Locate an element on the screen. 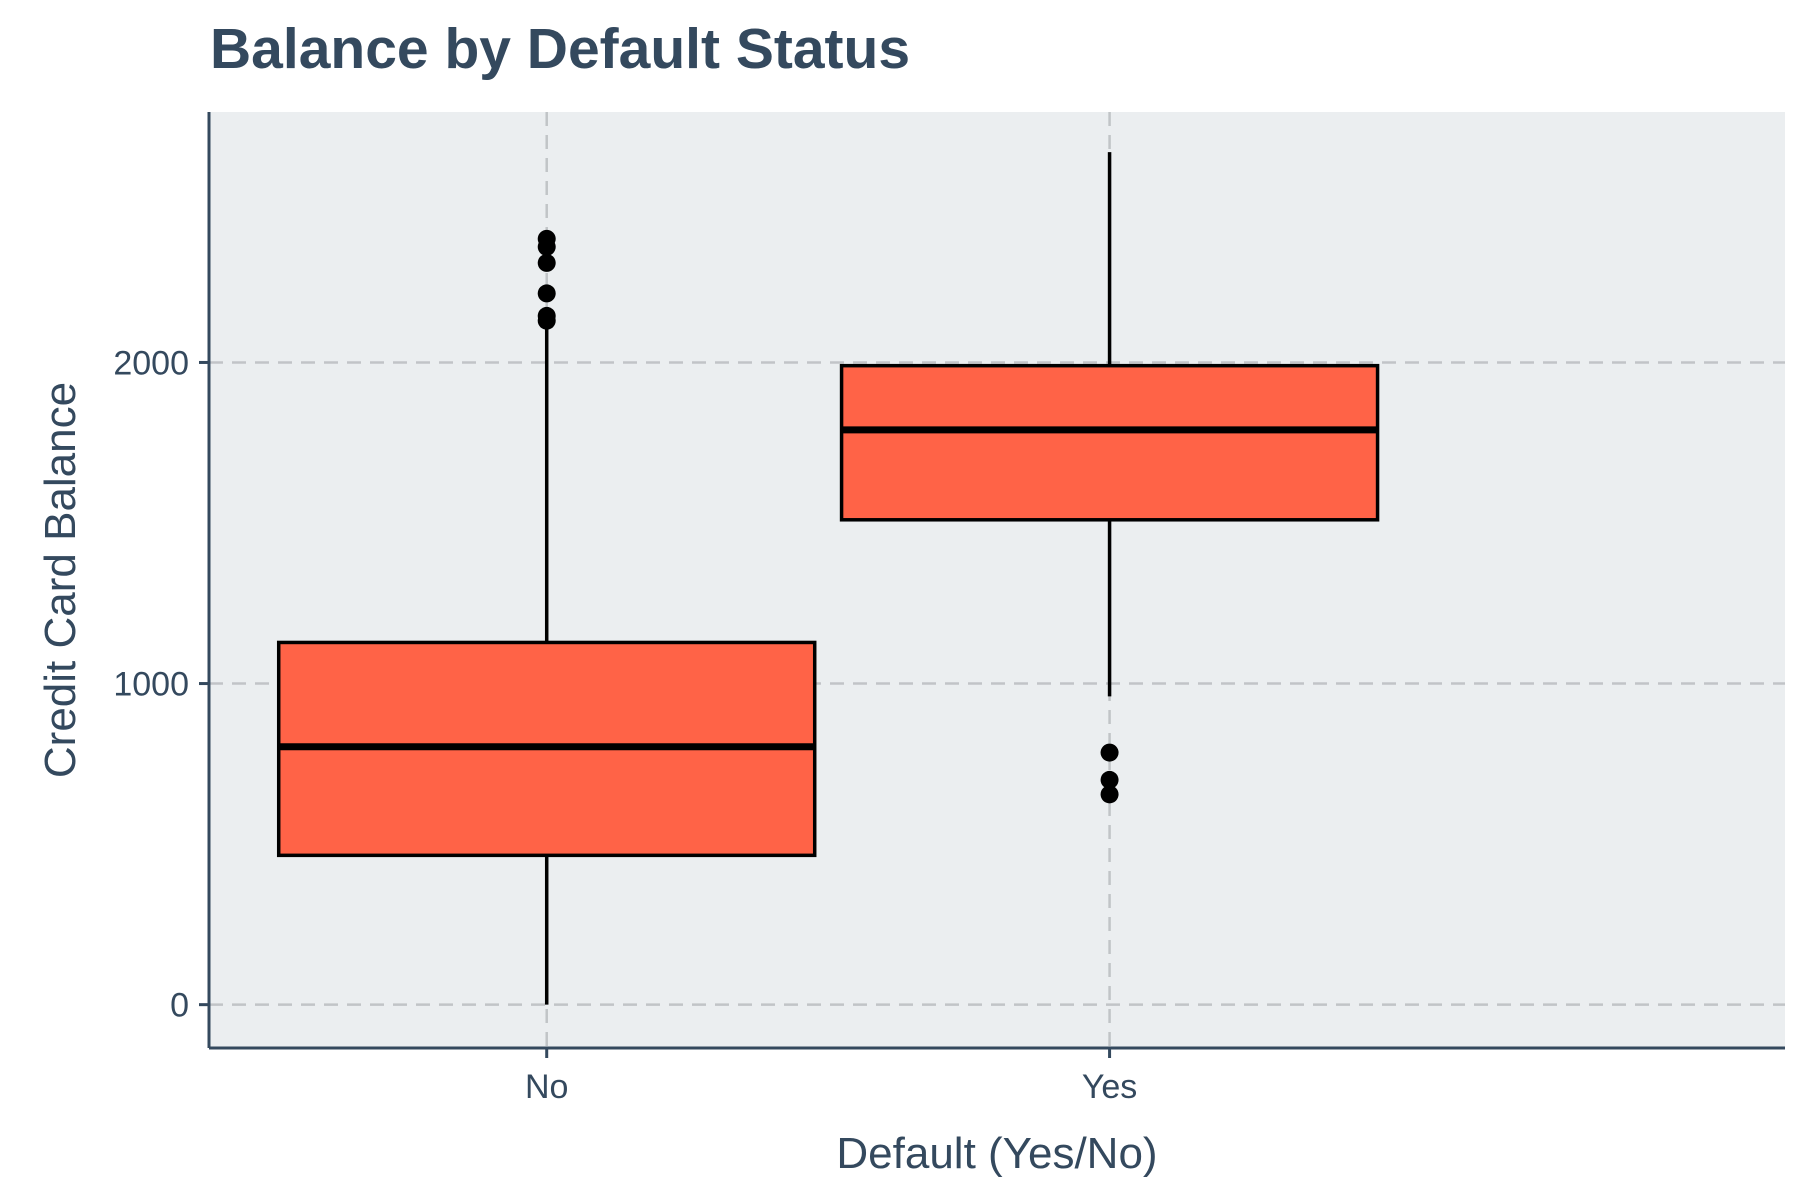 This screenshot has width=1800, height=1200. x-tick-label: Yes is located at coordinates (1109, 1087).